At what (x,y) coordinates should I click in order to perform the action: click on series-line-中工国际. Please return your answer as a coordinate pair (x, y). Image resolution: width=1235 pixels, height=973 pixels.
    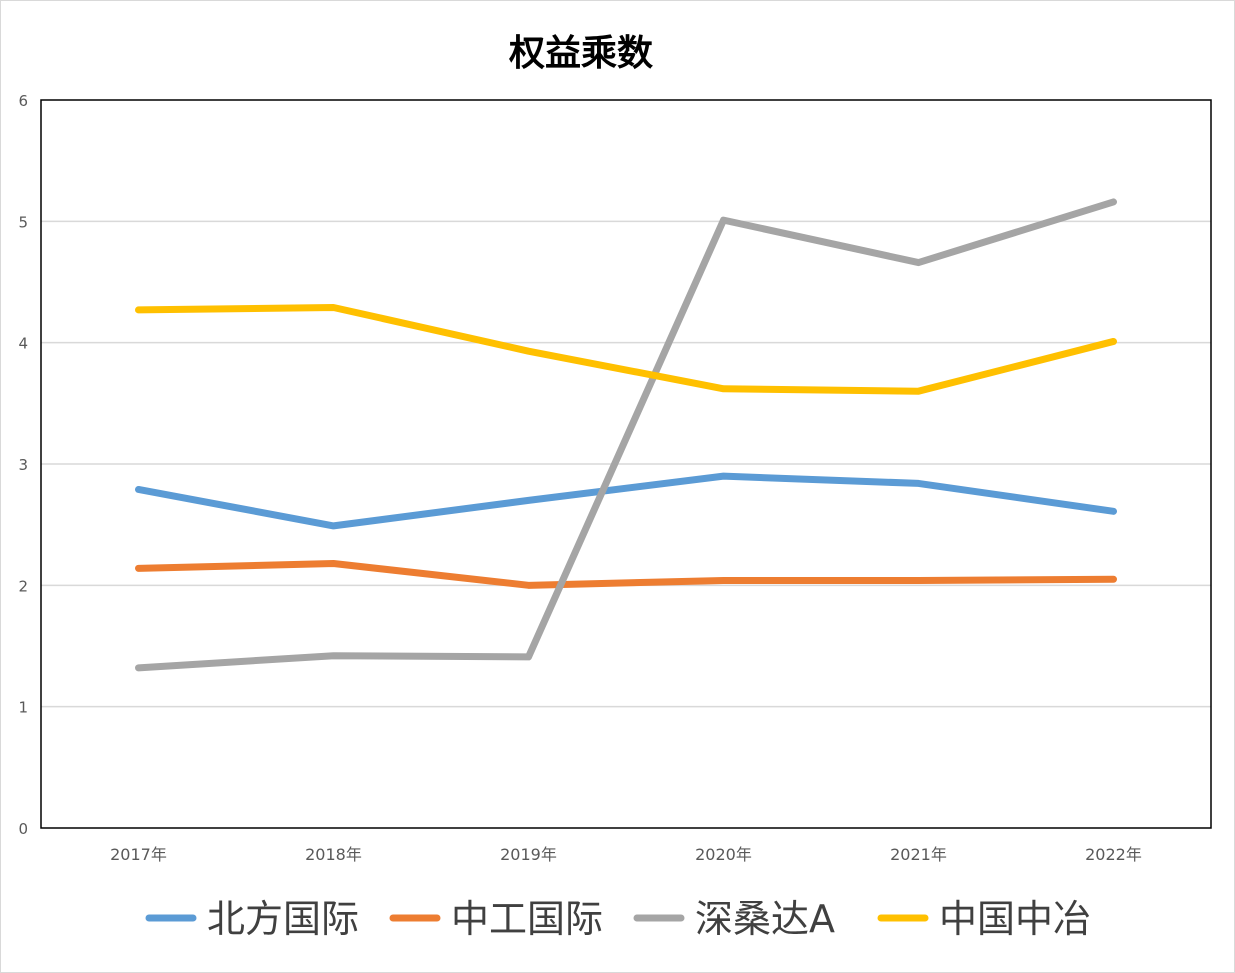
    Looking at the image, I should click on (626, 574).